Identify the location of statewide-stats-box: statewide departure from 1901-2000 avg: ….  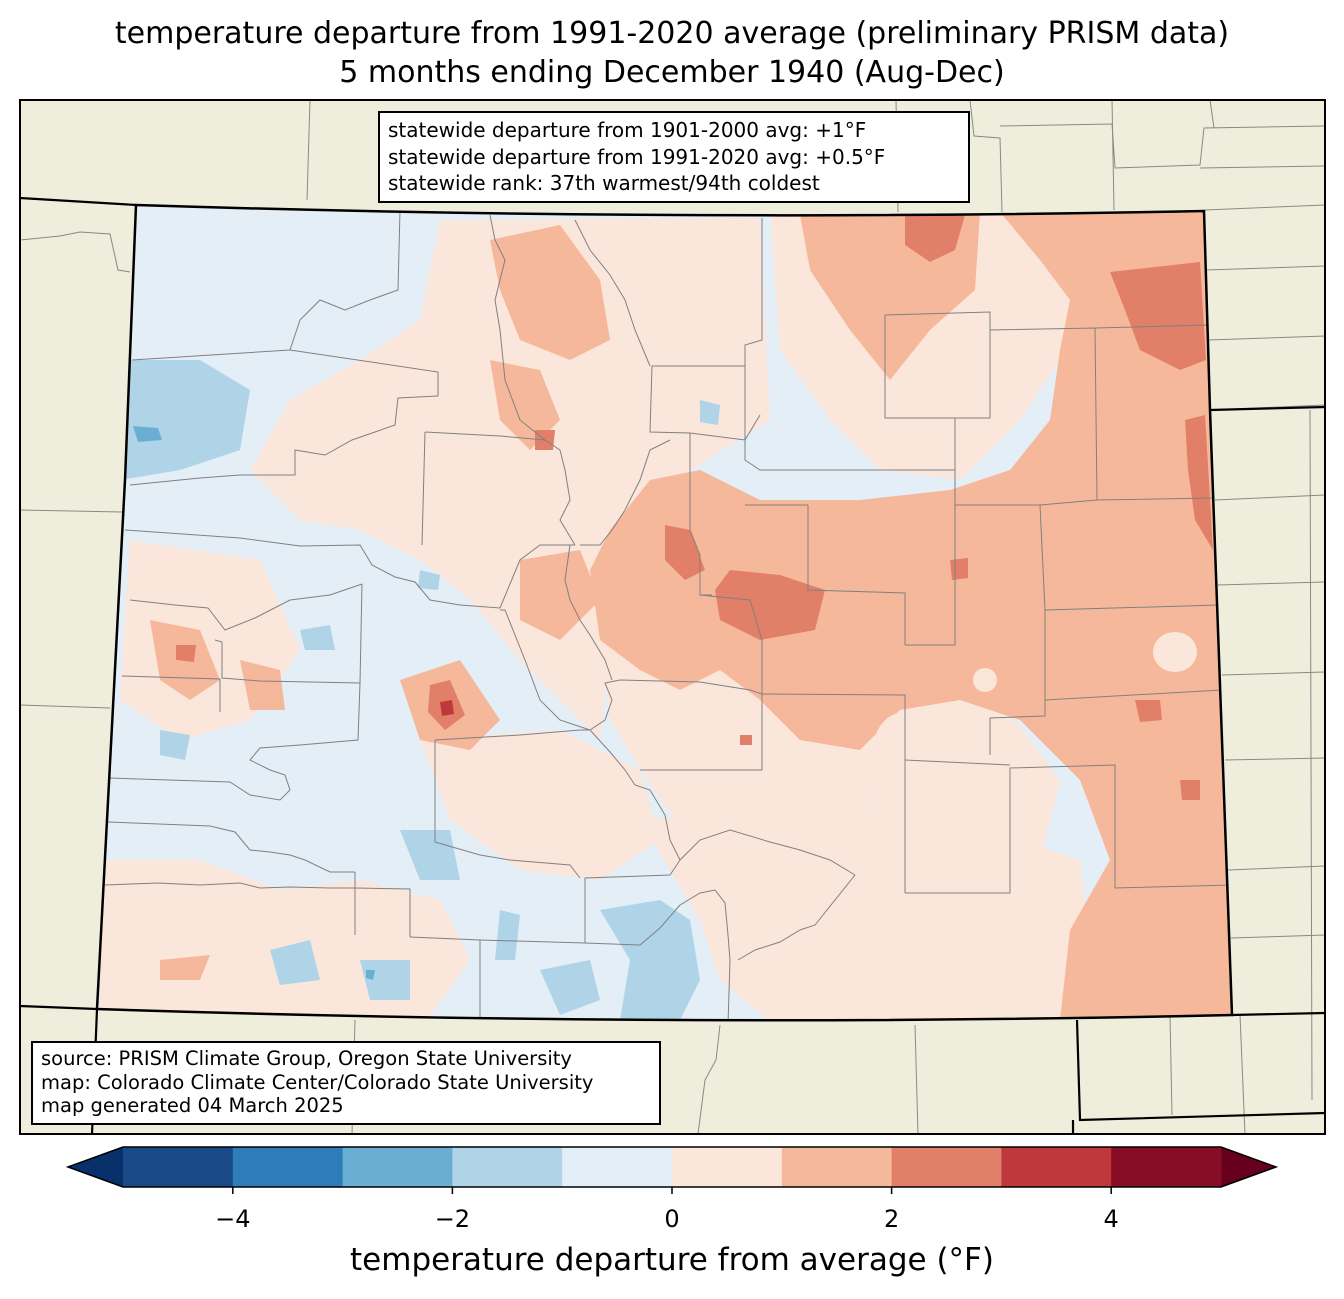
(674, 157).